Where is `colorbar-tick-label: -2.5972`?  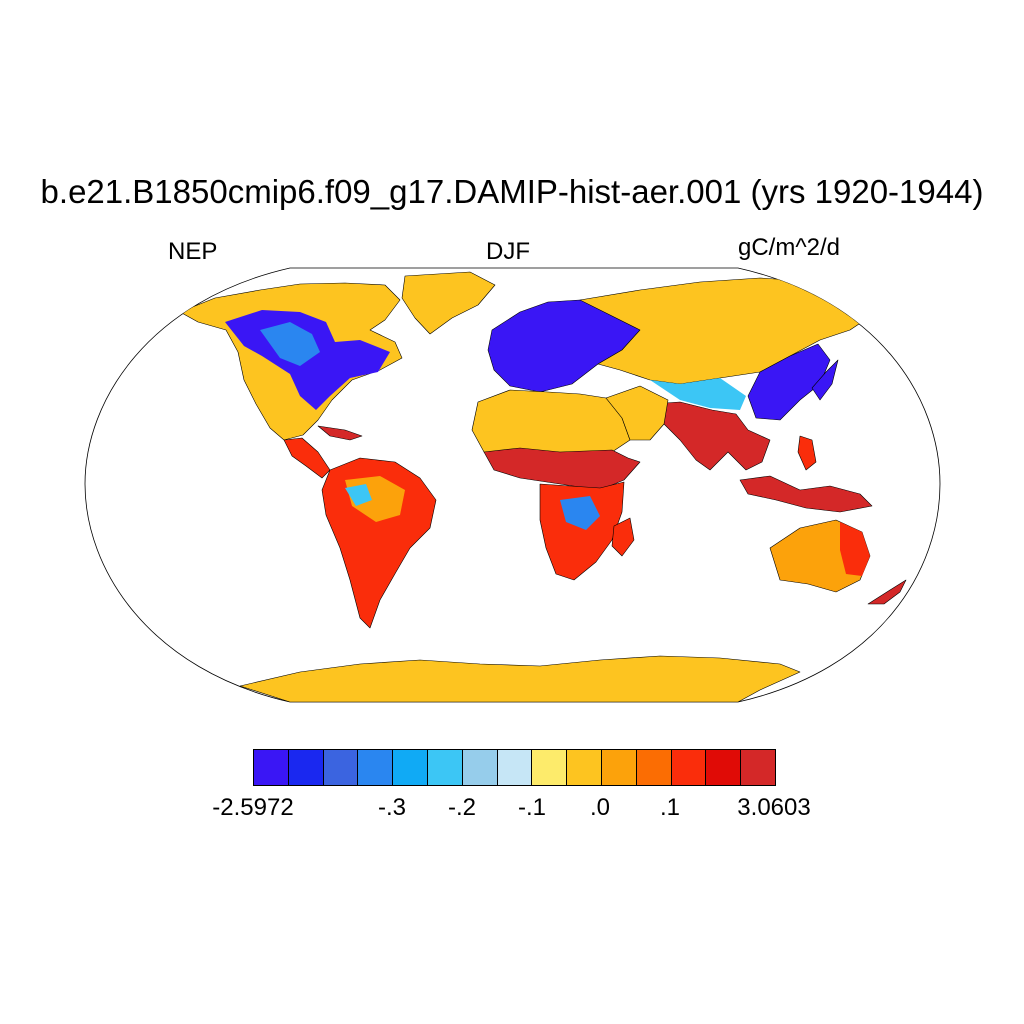
colorbar-tick-label: -2.5972 is located at coordinates (253, 807).